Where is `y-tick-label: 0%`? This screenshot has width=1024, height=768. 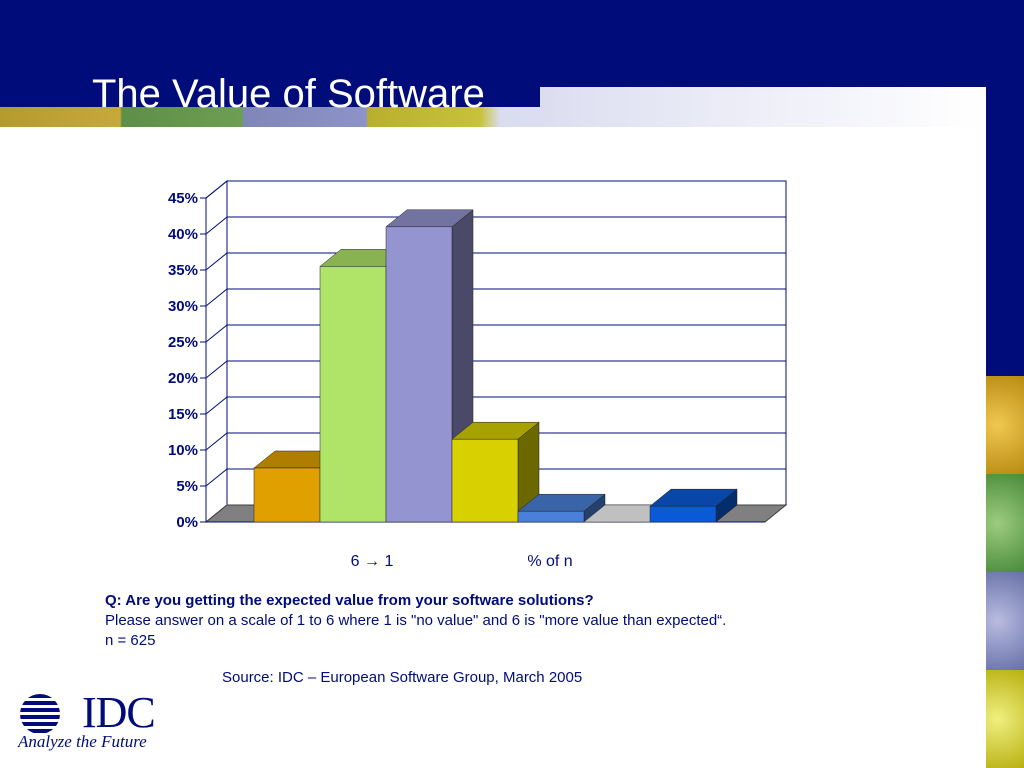 y-tick-label: 0% is located at coordinates (187, 522).